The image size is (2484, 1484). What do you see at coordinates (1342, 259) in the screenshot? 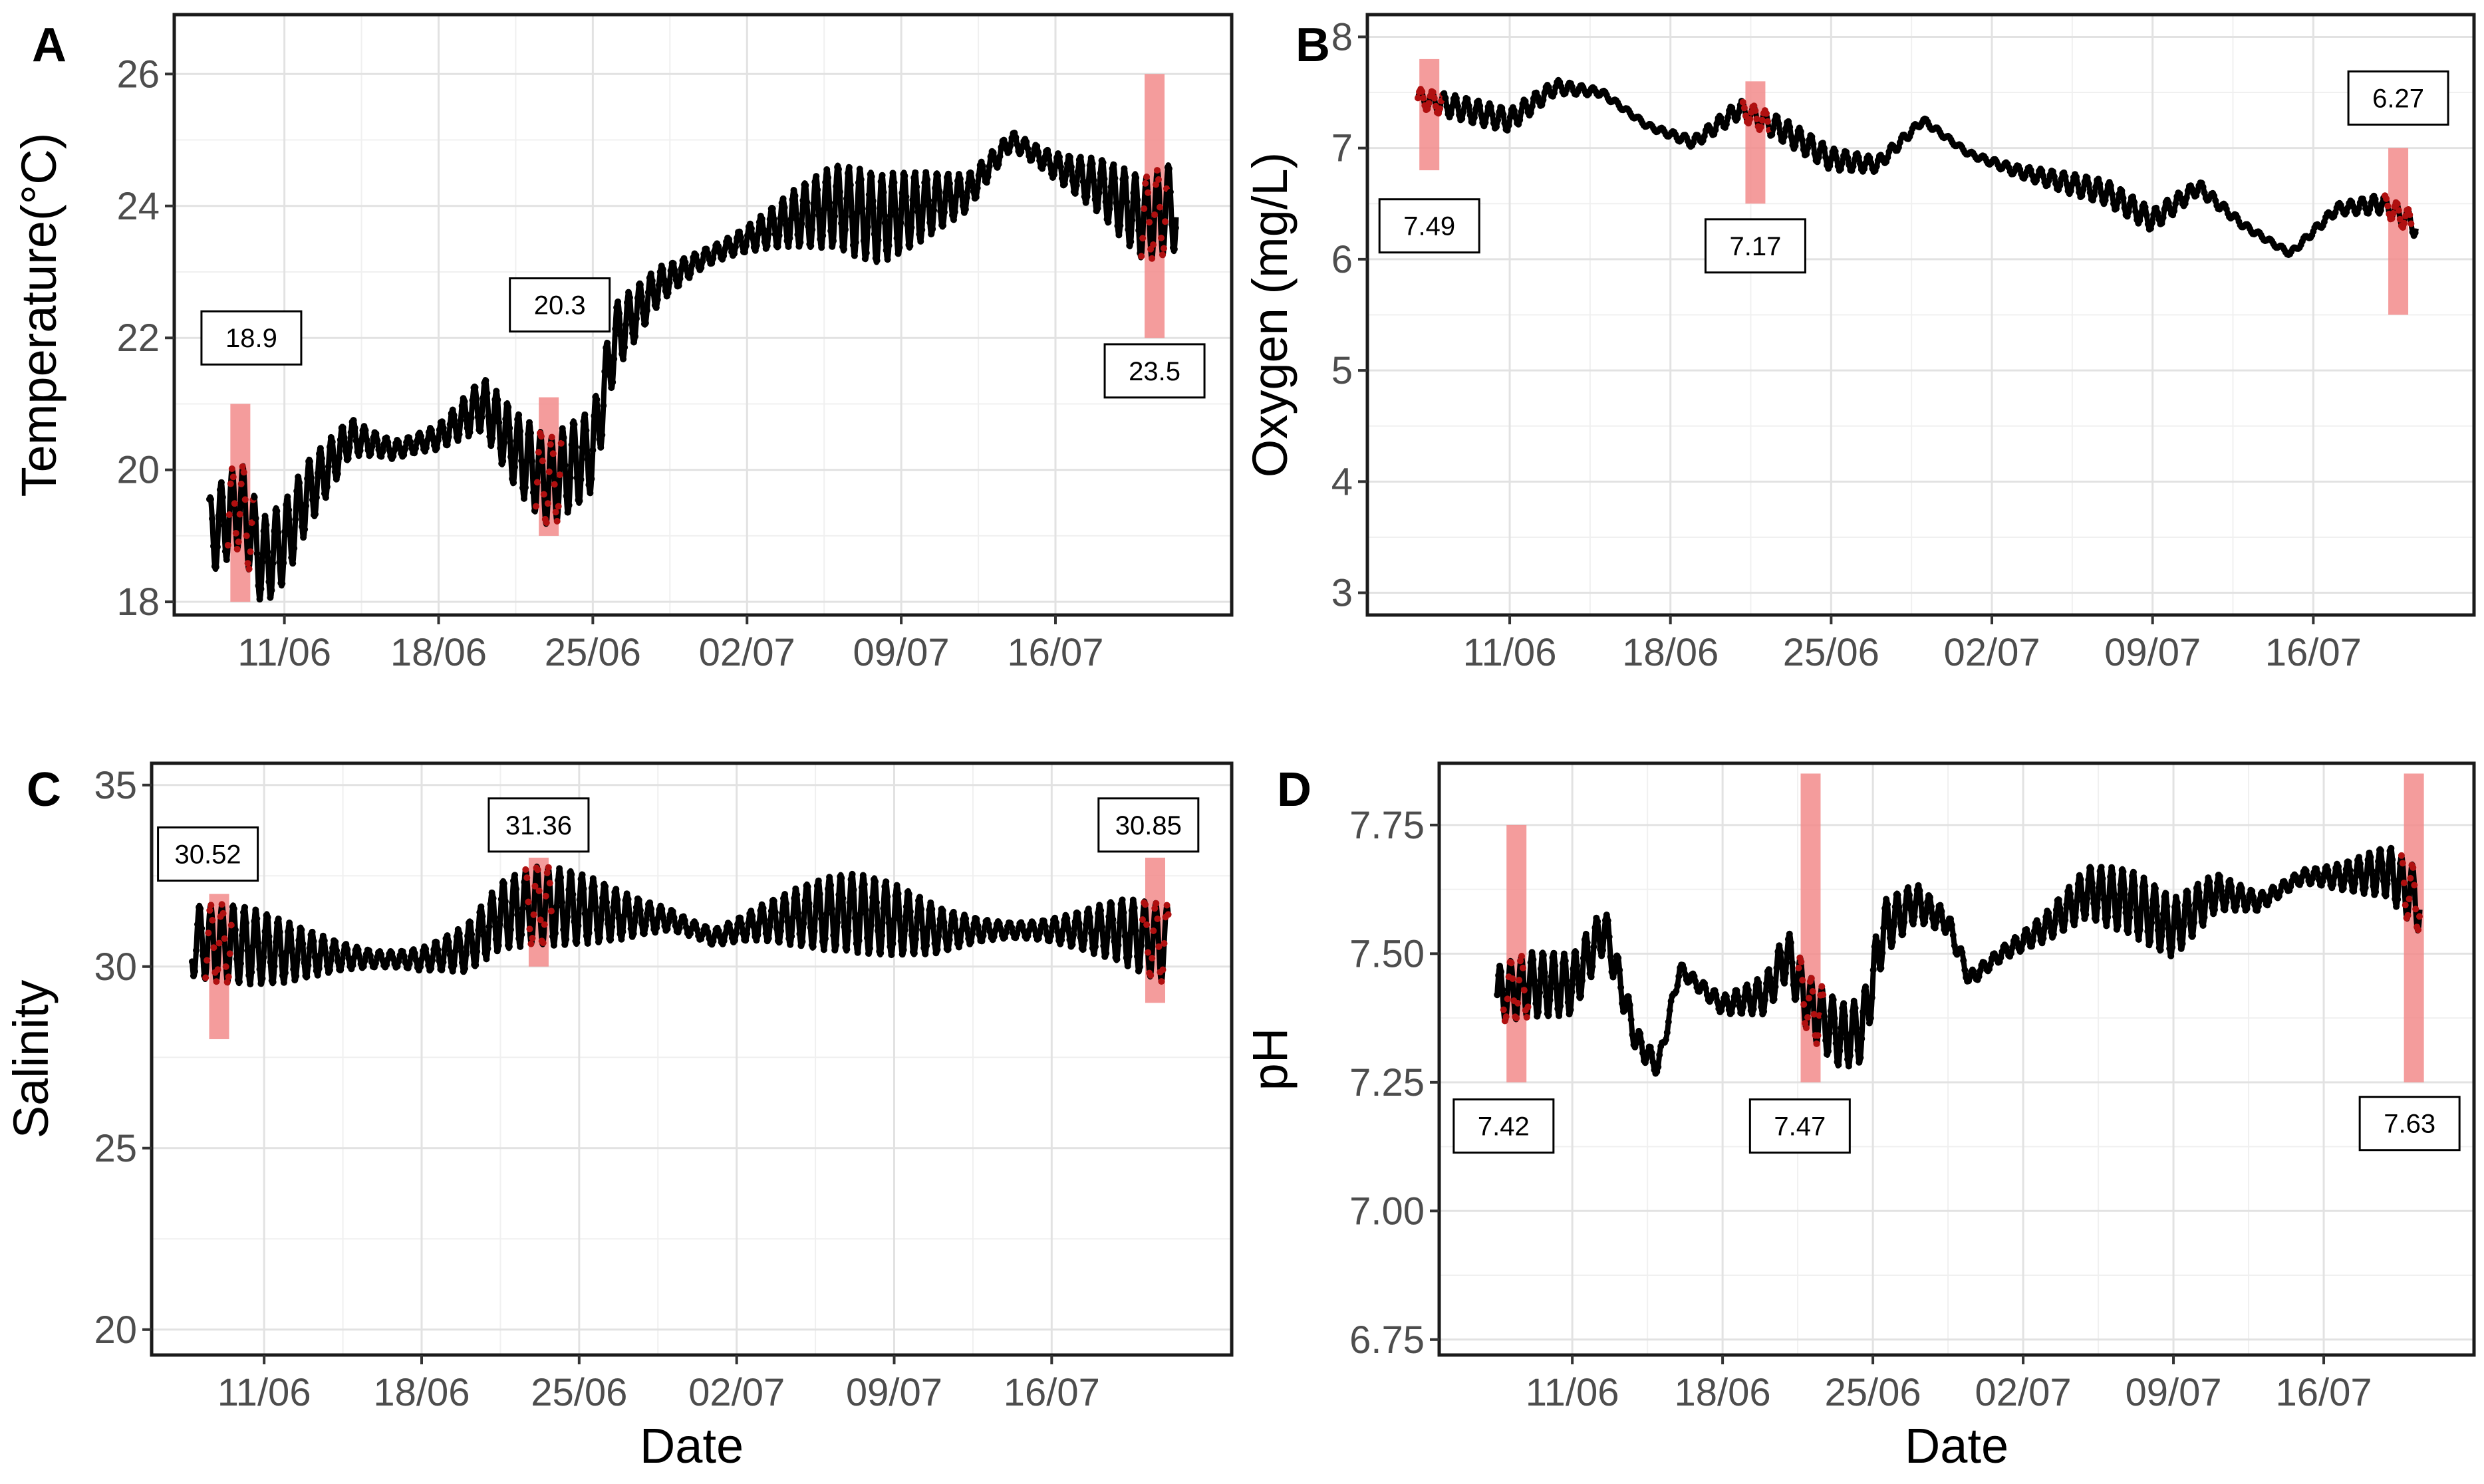
I see `y-tick-label: 6` at bounding box center [1342, 259].